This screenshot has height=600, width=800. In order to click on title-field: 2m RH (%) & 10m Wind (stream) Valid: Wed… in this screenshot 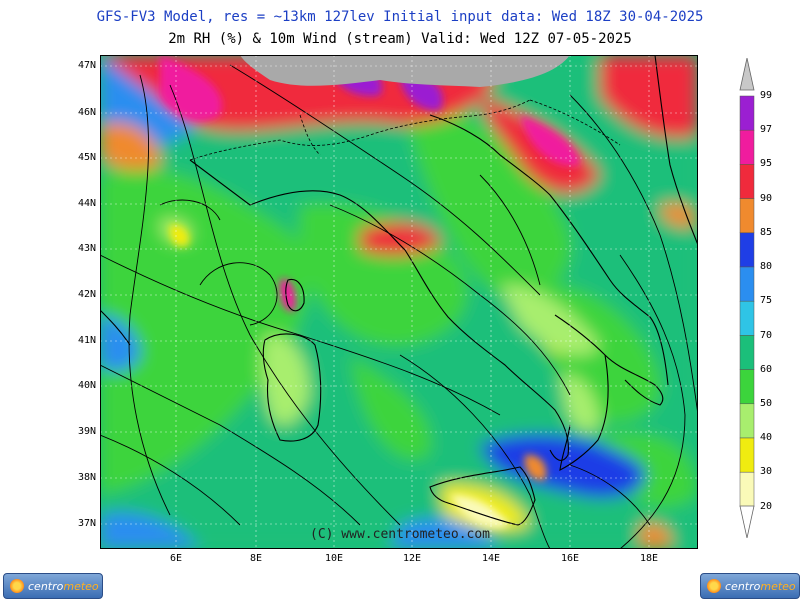, I will do `click(400, 39)`.